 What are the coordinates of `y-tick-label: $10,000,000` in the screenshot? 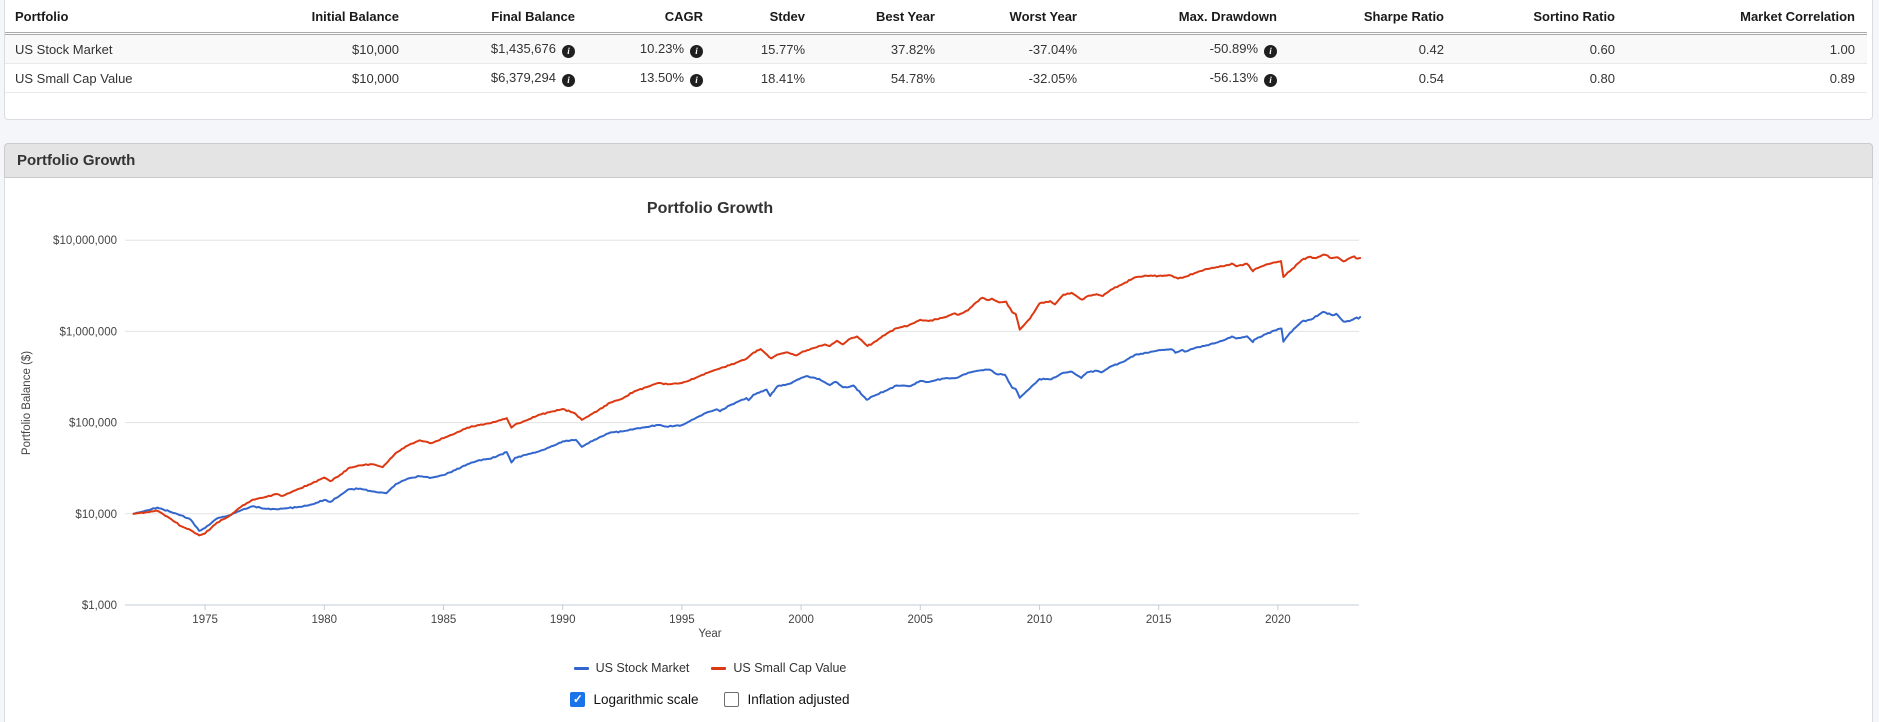 It's located at (85, 241).